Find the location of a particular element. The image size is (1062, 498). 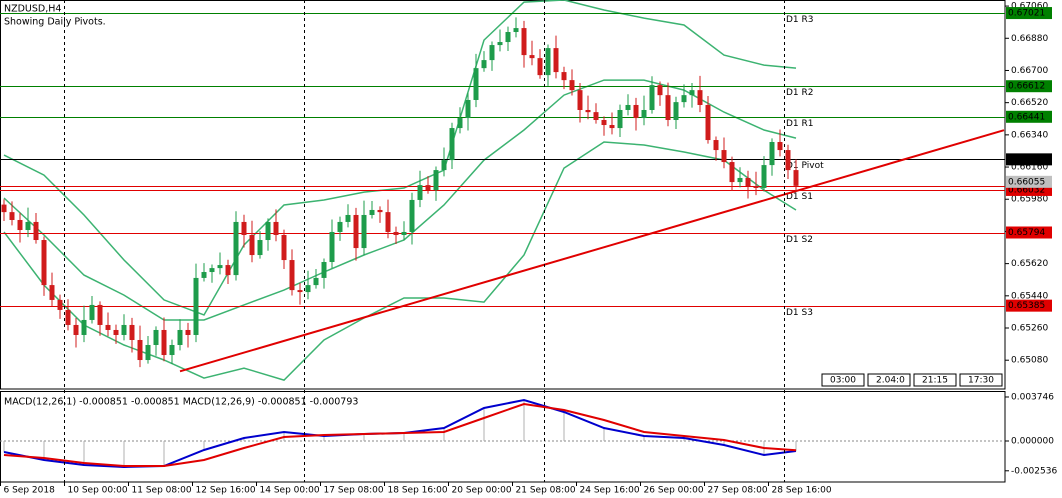

pivot-name: D1 S1 is located at coordinates (799, 197).